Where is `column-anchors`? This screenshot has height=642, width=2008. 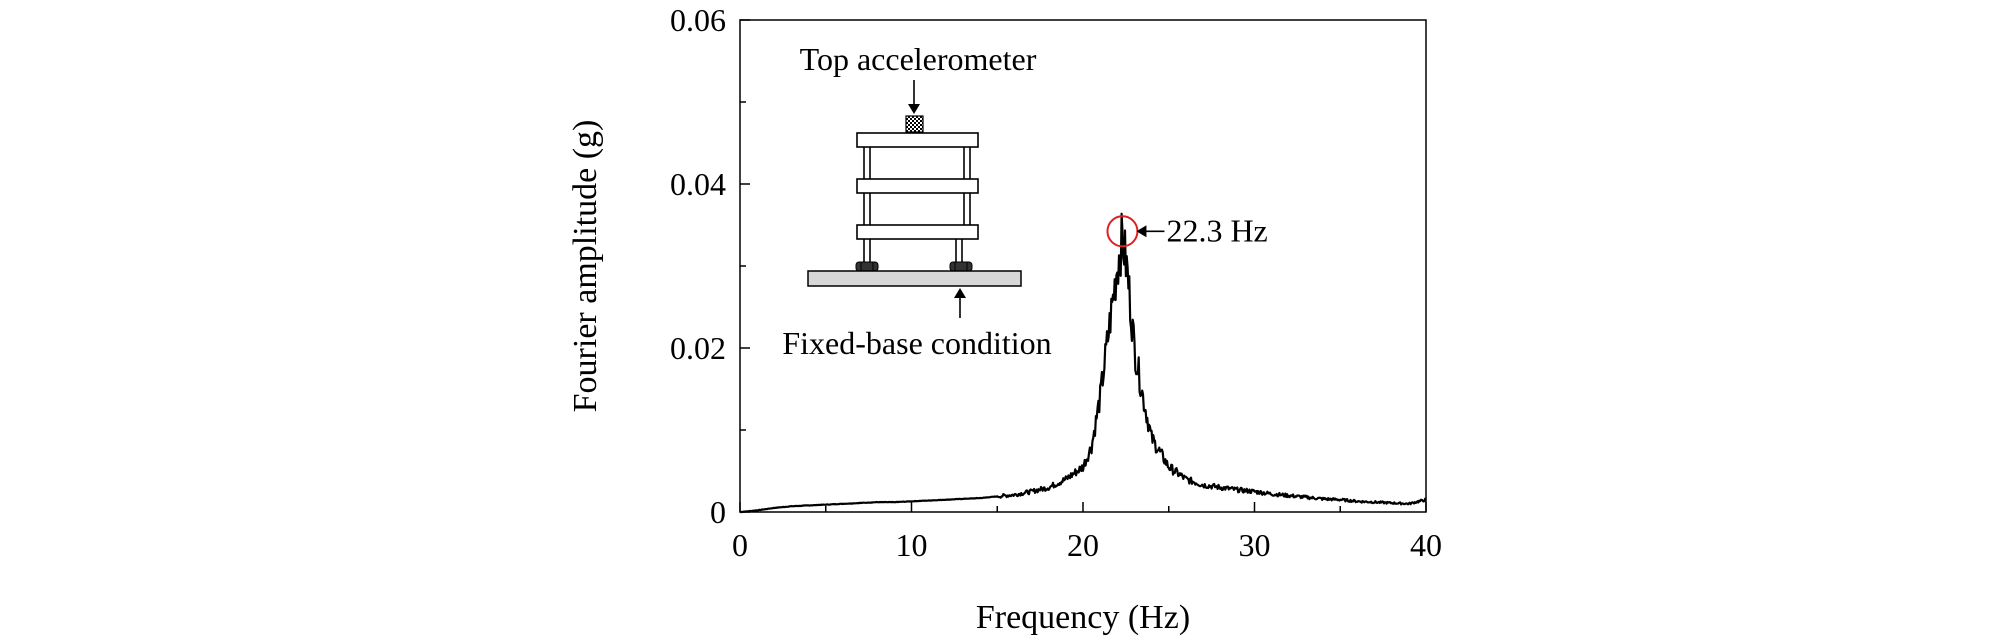 column-anchors is located at coordinates (914, 269).